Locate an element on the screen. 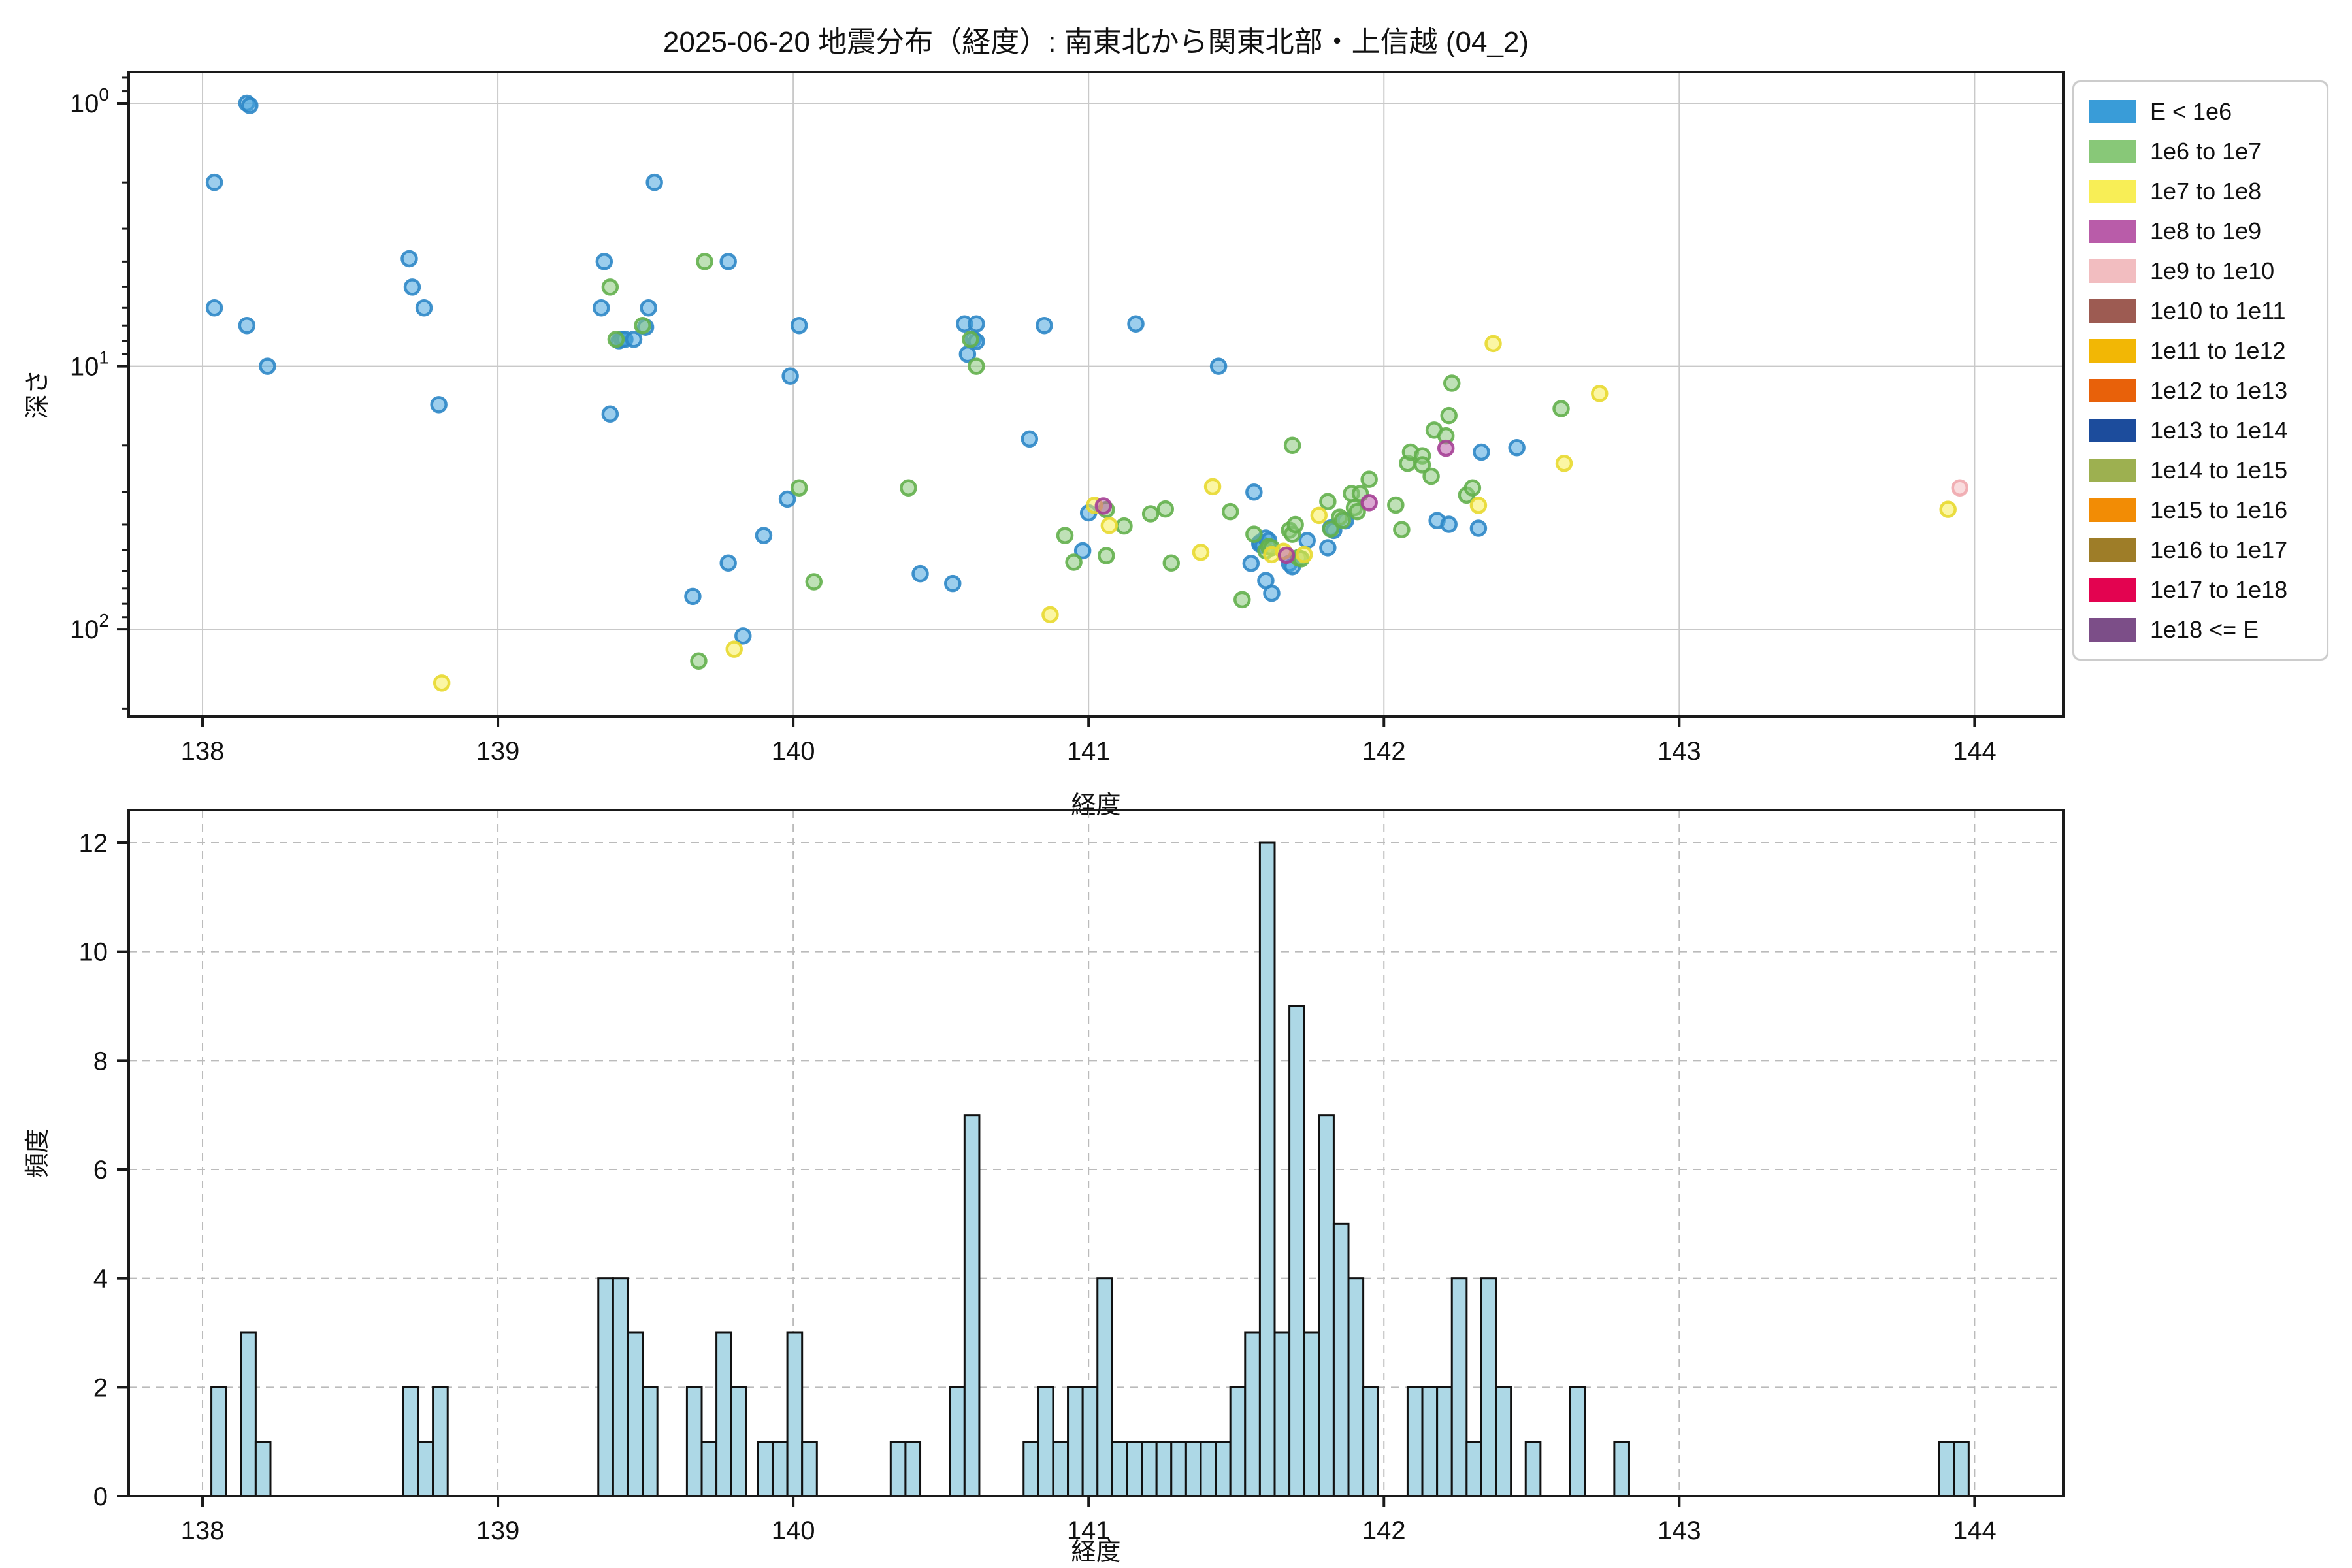  legend-label: 1e18 <= E is located at coordinates (2204, 629).